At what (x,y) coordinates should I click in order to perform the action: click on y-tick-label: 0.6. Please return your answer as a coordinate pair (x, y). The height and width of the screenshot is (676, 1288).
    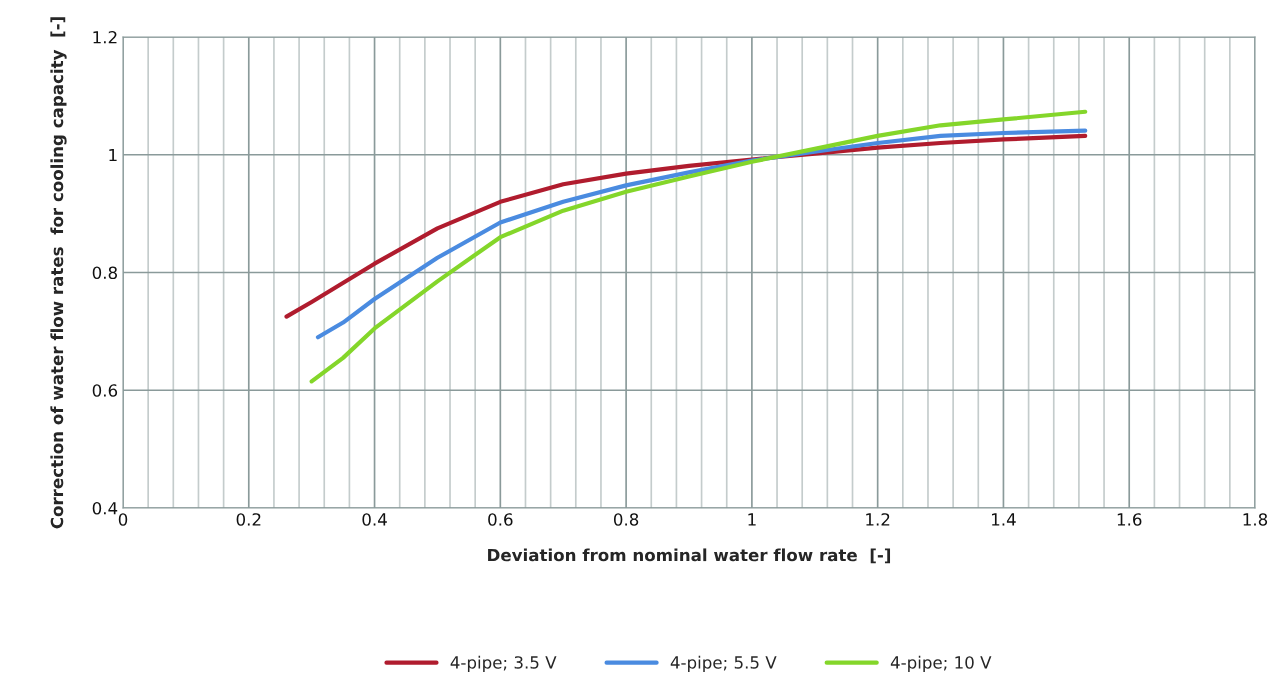
    Looking at the image, I should click on (105, 390).